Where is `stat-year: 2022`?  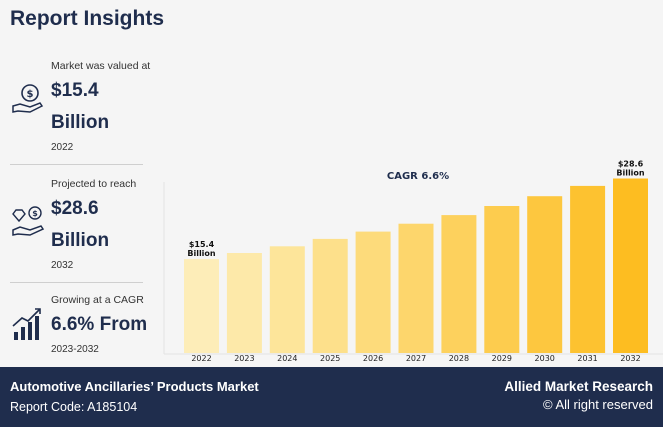
stat-year: 2022 is located at coordinates (62, 147).